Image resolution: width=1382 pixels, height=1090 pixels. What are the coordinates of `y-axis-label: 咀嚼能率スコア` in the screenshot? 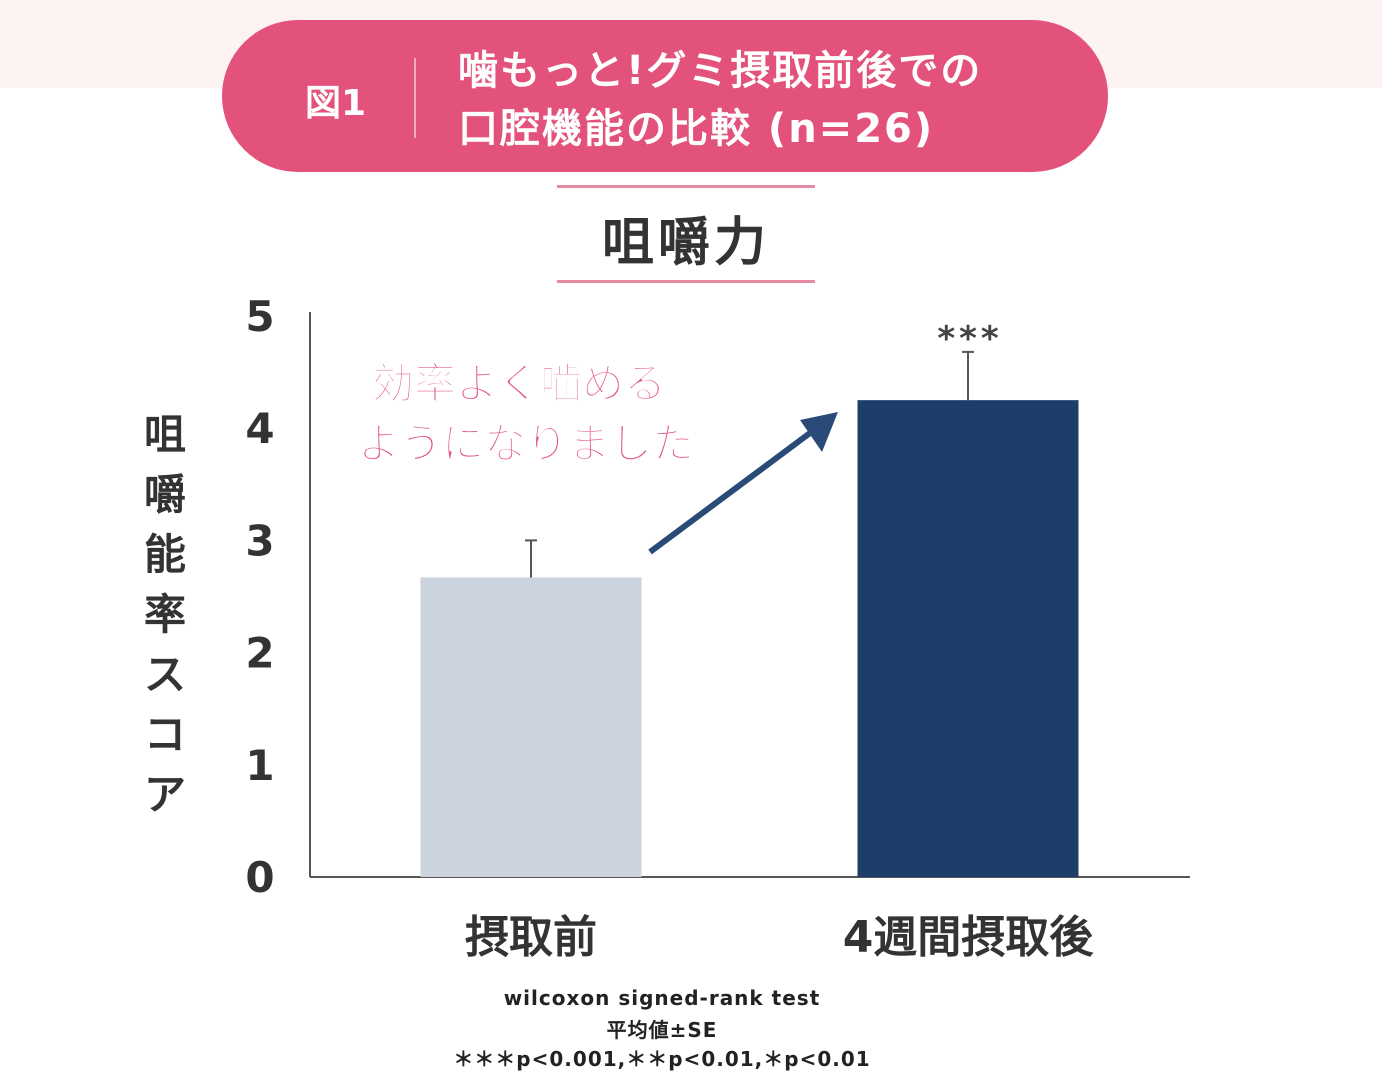 It's located at (164, 614).